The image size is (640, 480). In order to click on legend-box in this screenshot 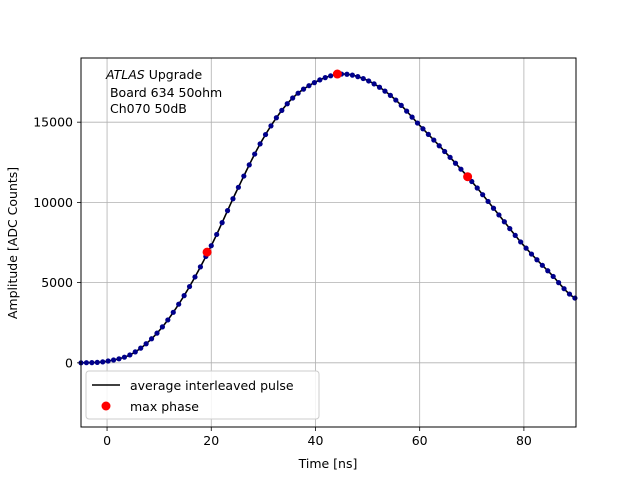, I will do `click(202, 395)`.